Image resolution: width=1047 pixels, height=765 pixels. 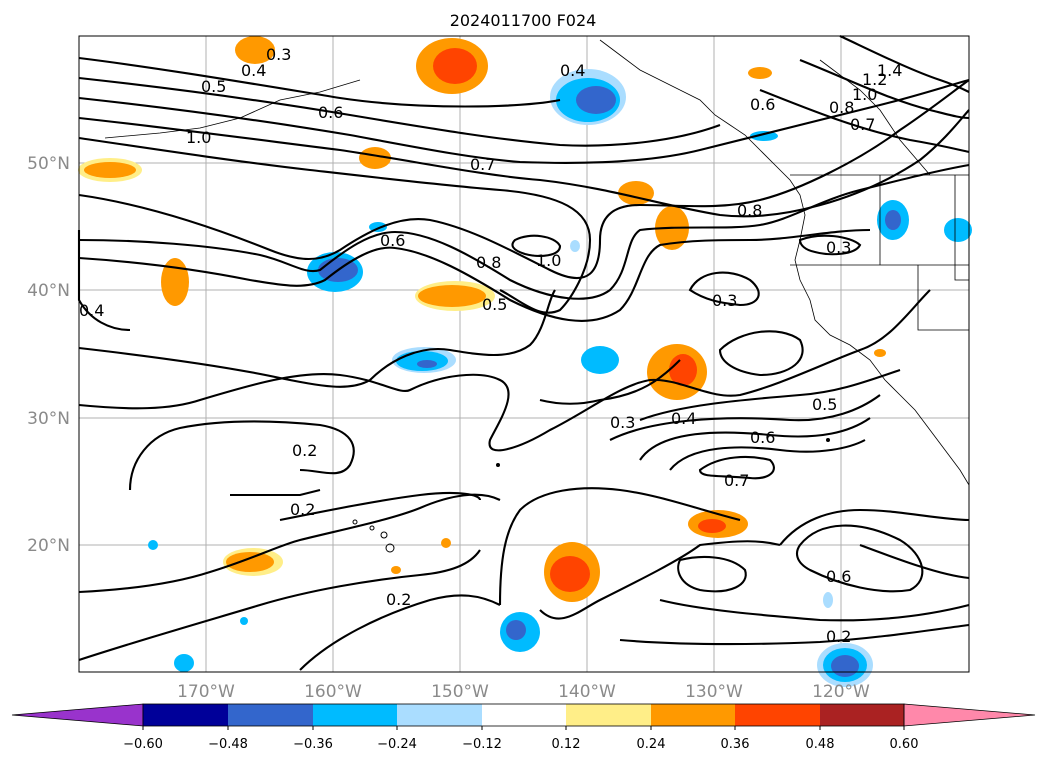 I want to click on lon-label: 130°W, so click(x=714, y=692).